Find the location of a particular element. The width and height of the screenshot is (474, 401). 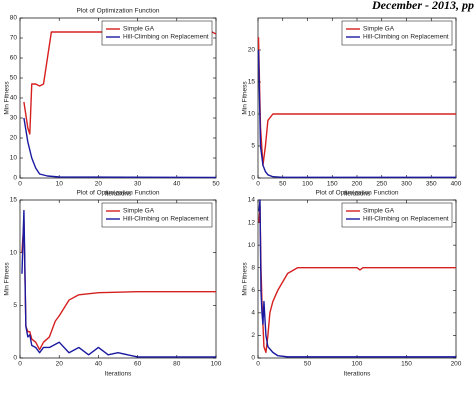

y-tick-label: 70 is located at coordinates (14, 38).